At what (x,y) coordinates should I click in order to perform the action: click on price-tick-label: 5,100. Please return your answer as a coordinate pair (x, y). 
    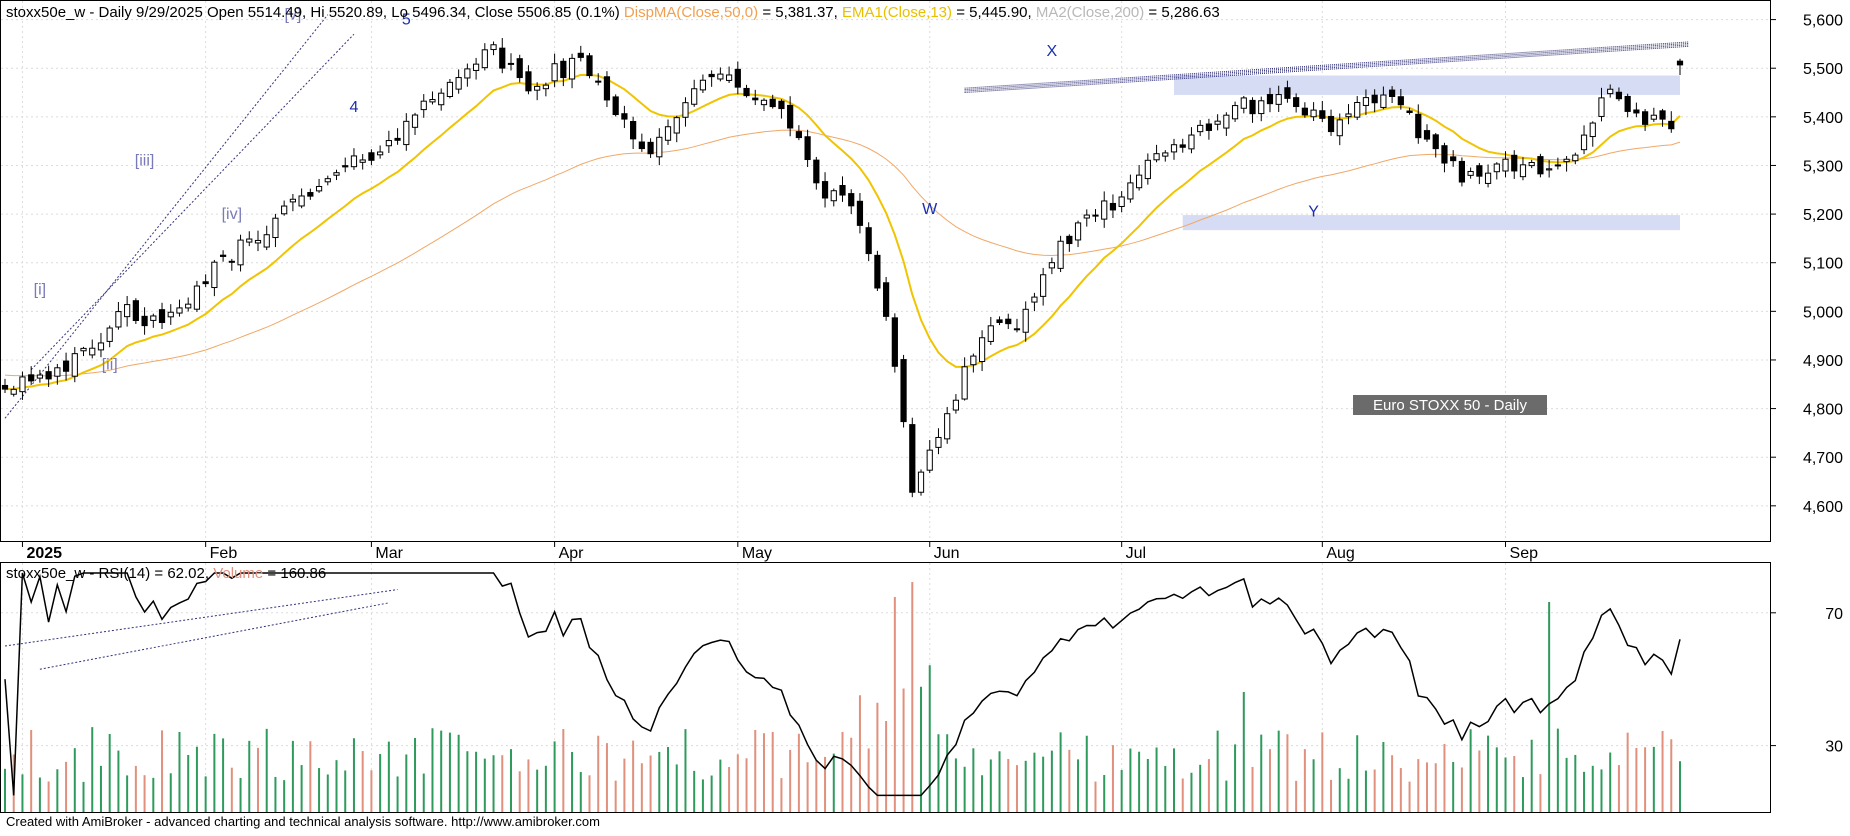
    Looking at the image, I should click on (1823, 264).